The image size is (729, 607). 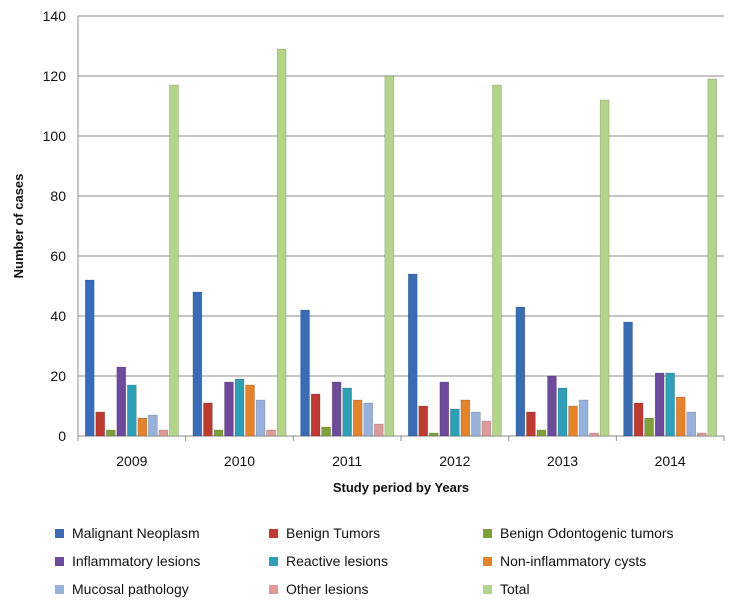 I want to click on bar-benign-tumors-2014, so click(x=638, y=419).